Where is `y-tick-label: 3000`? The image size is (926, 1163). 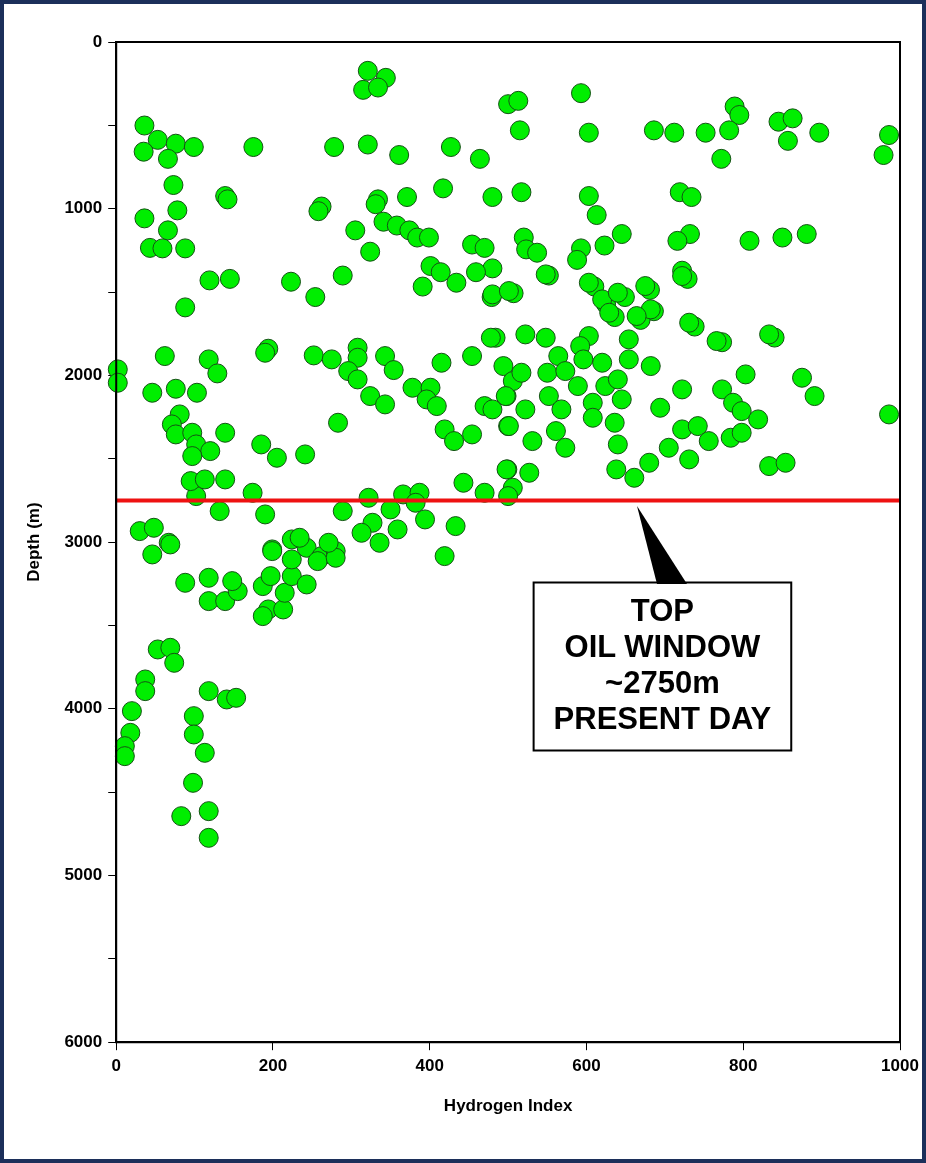
y-tick-label: 3000 is located at coordinates (83, 541).